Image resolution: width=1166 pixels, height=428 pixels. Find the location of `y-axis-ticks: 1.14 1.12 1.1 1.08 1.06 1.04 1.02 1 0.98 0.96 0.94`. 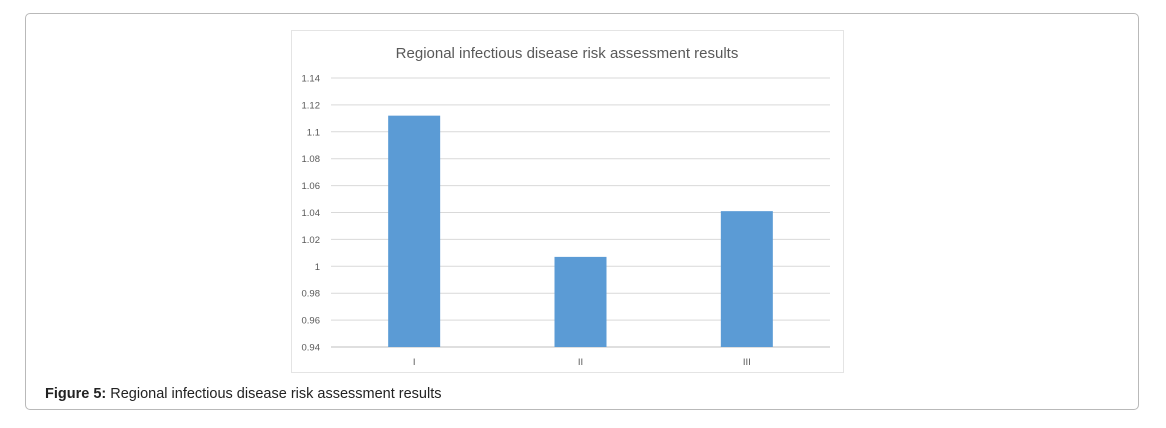

y-axis-ticks: 1.14 1.12 1.1 1.08 1.06 1.04 1.02 1 0.98 0.96 0.94 is located at coordinates (311, 214).